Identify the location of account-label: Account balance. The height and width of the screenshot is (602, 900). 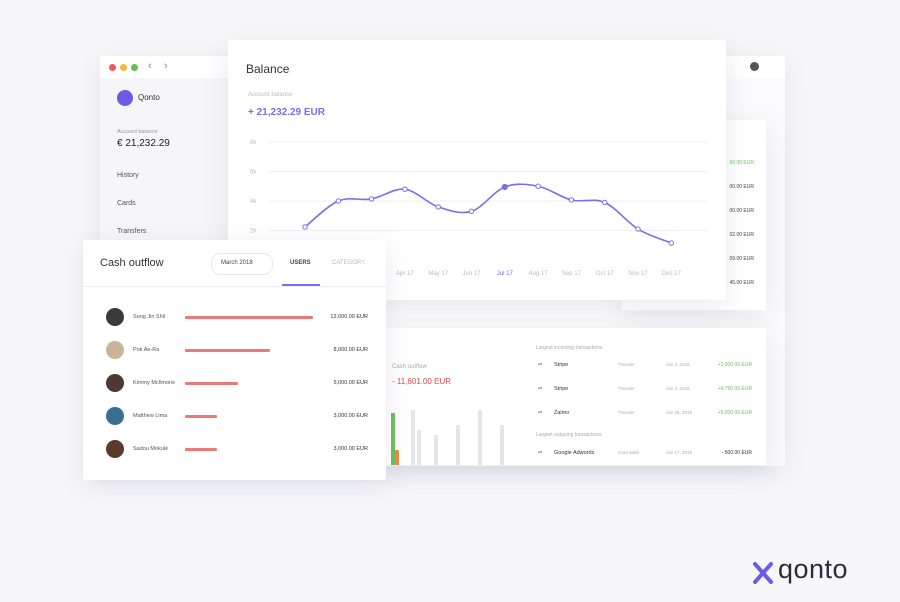
(137, 132).